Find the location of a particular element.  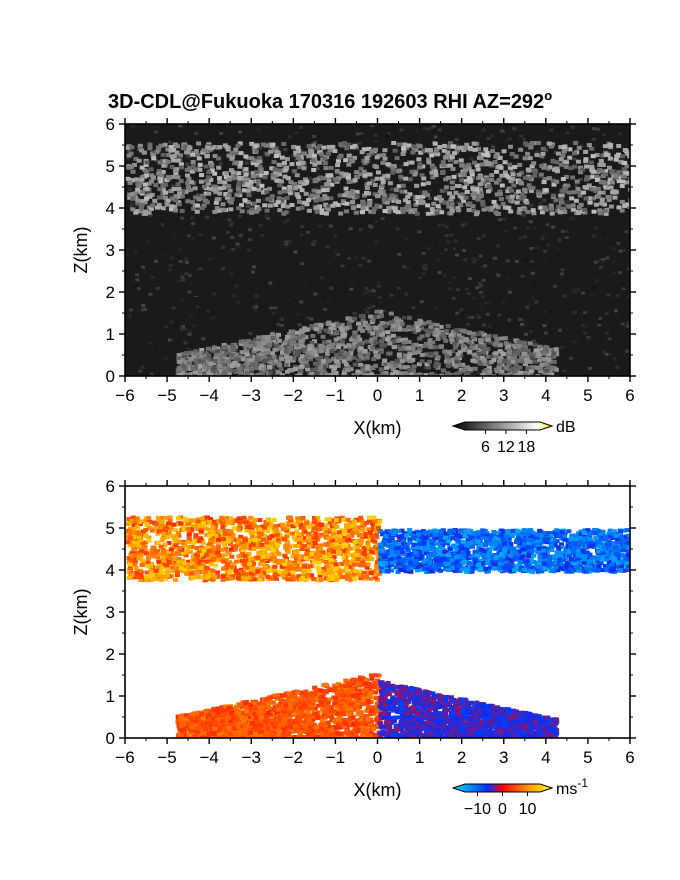

title-superscript: o is located at coordinates (548, 95).